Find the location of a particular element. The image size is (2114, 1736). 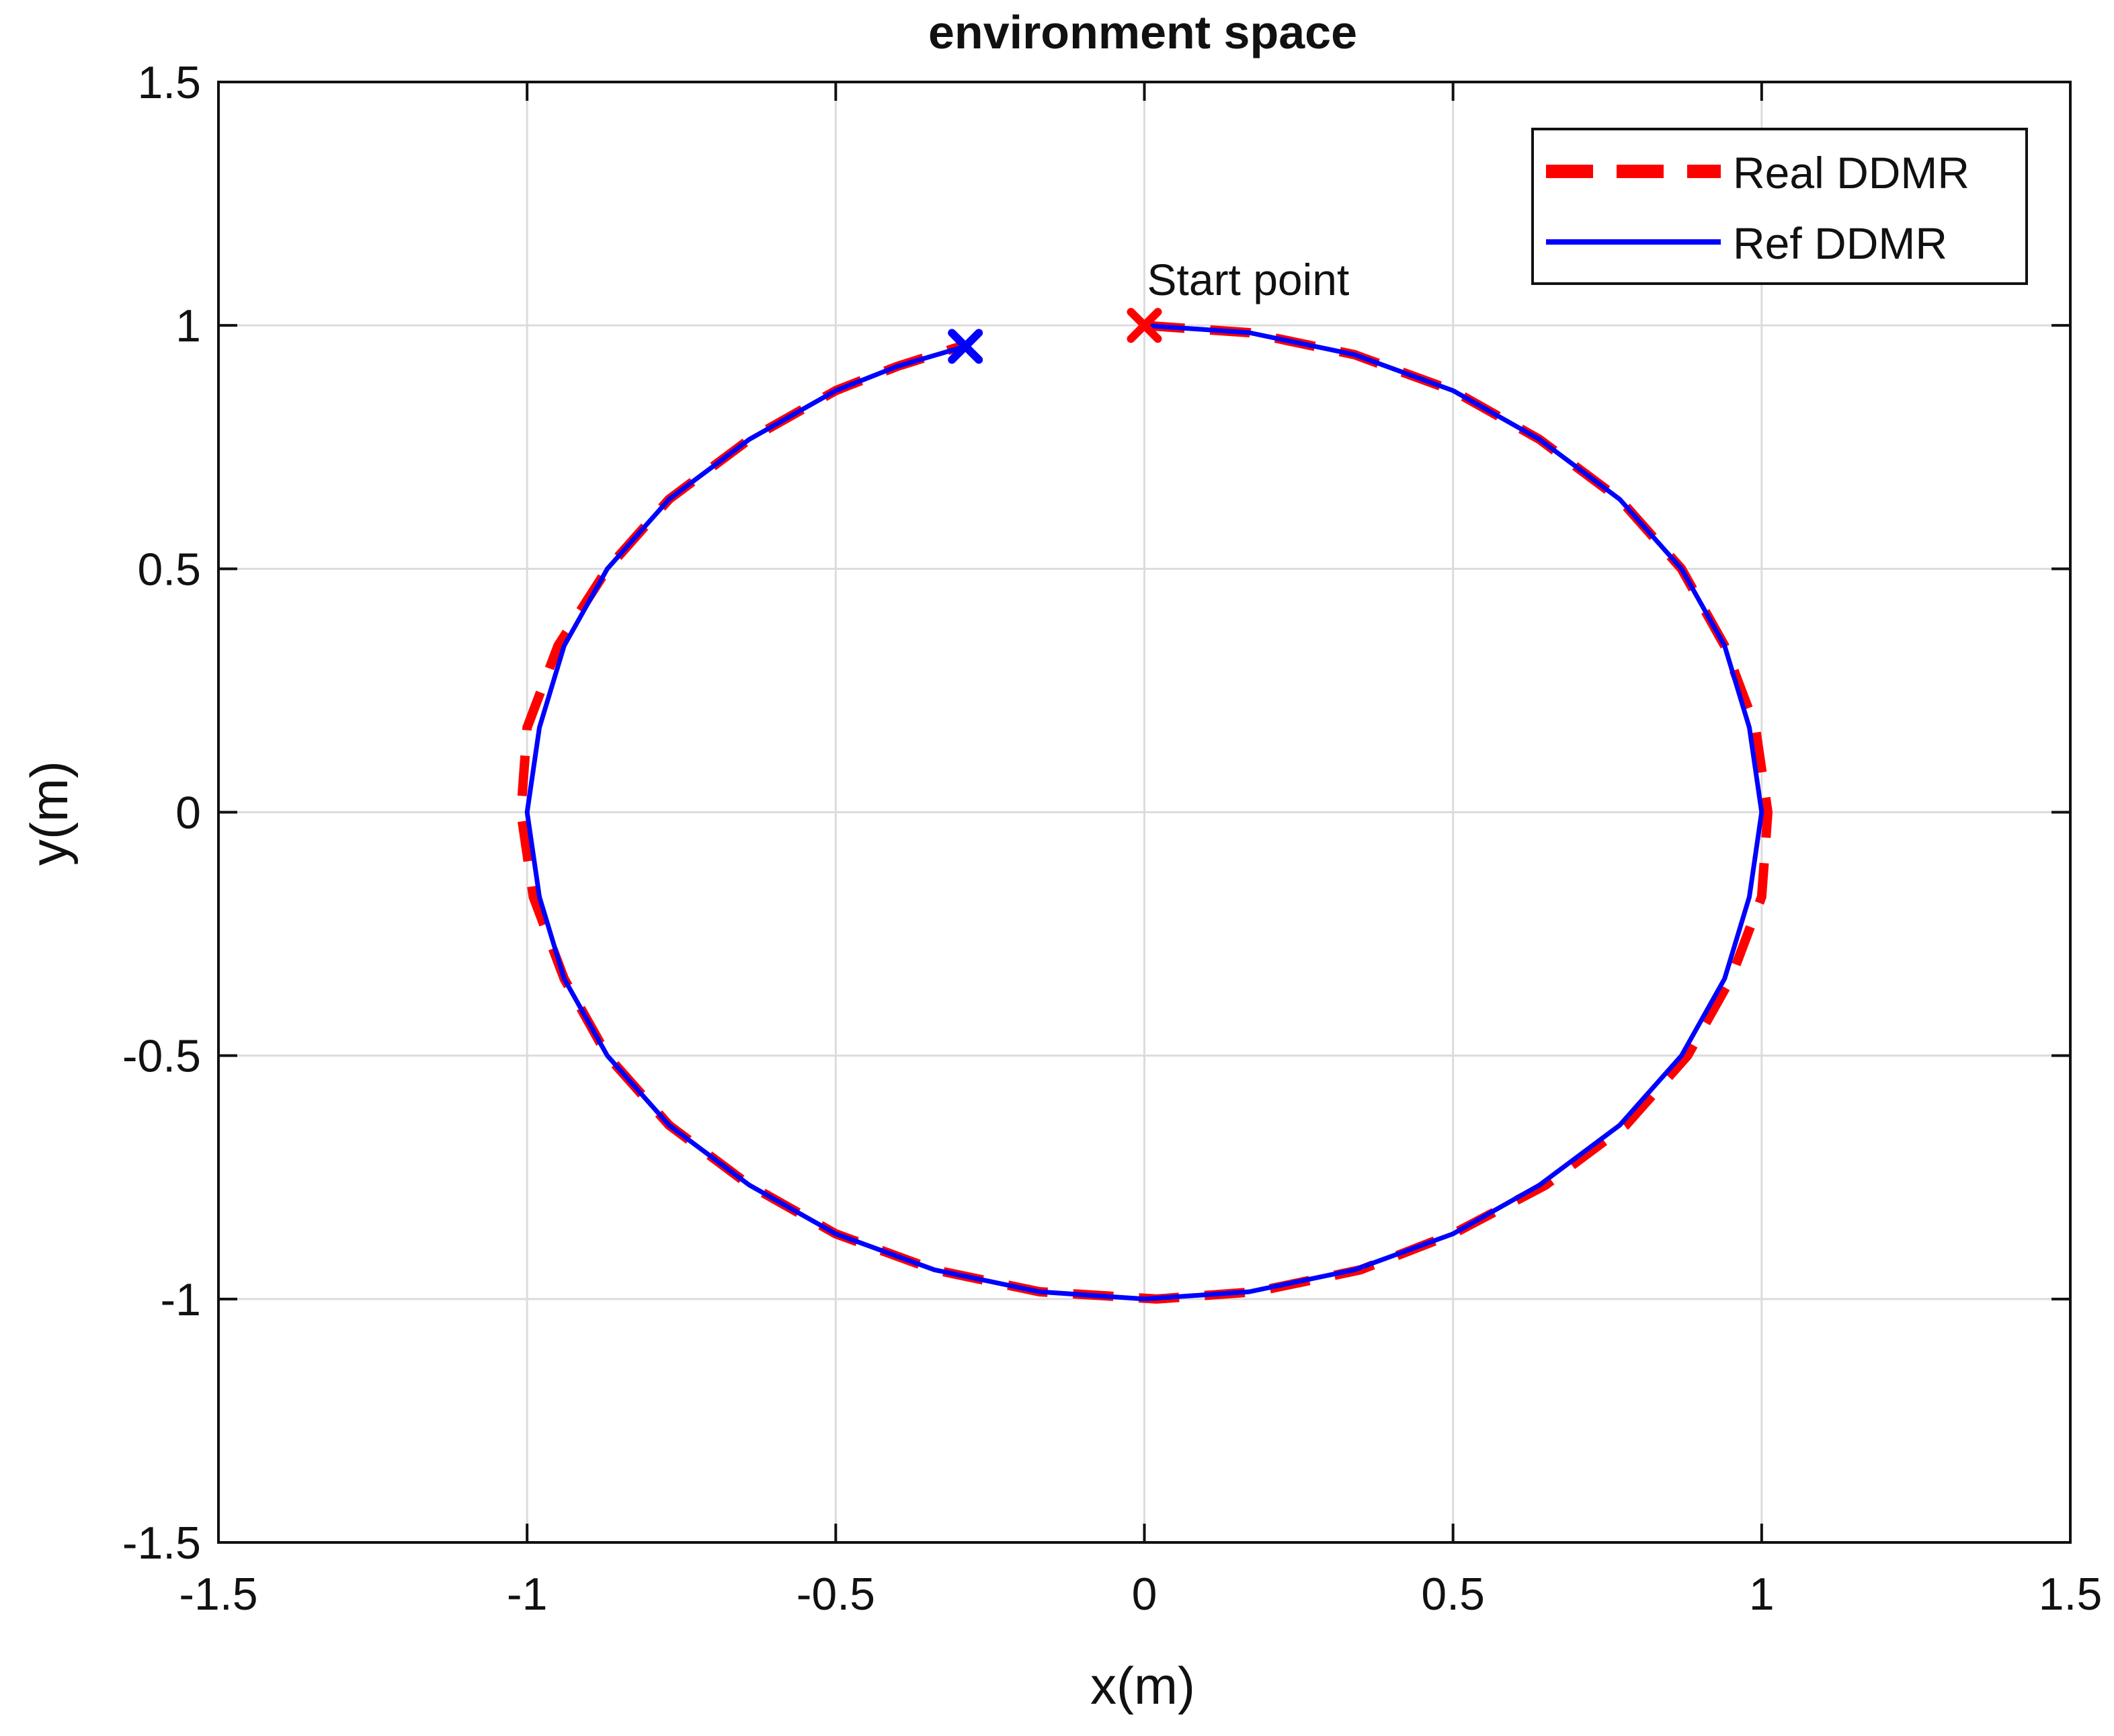

x-tick-label: 1 is located at coordinates (1762, 1594).